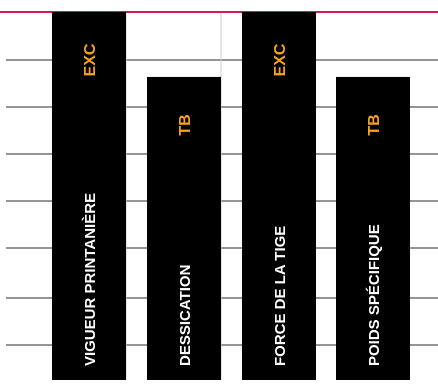 The height and width of the screenshot is (390, 438). What do you see at coordinates (185, 315) in the screenshot?
I see `bar-category-label-2: DESSICATION` at bounding box center [185, 315].